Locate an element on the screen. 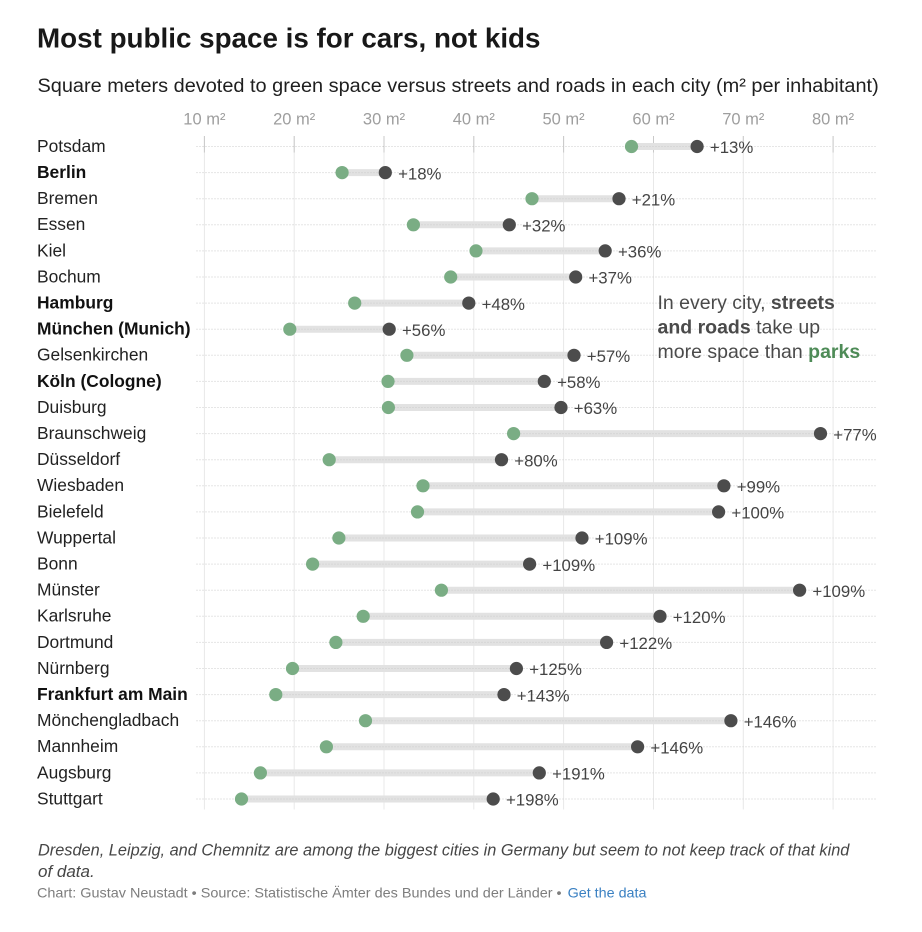 The width and height of the screenshot is (922, 932). svg-text: Dortmund is located at coordinates (75, 642).